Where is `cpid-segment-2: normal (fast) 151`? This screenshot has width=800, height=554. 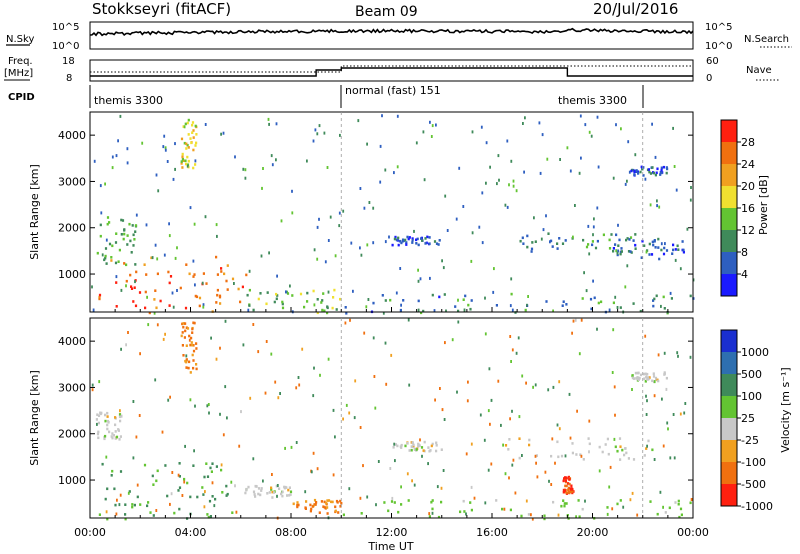 cpid-segment-2: normal (fast) 151 is located at coordinates (393, 90).